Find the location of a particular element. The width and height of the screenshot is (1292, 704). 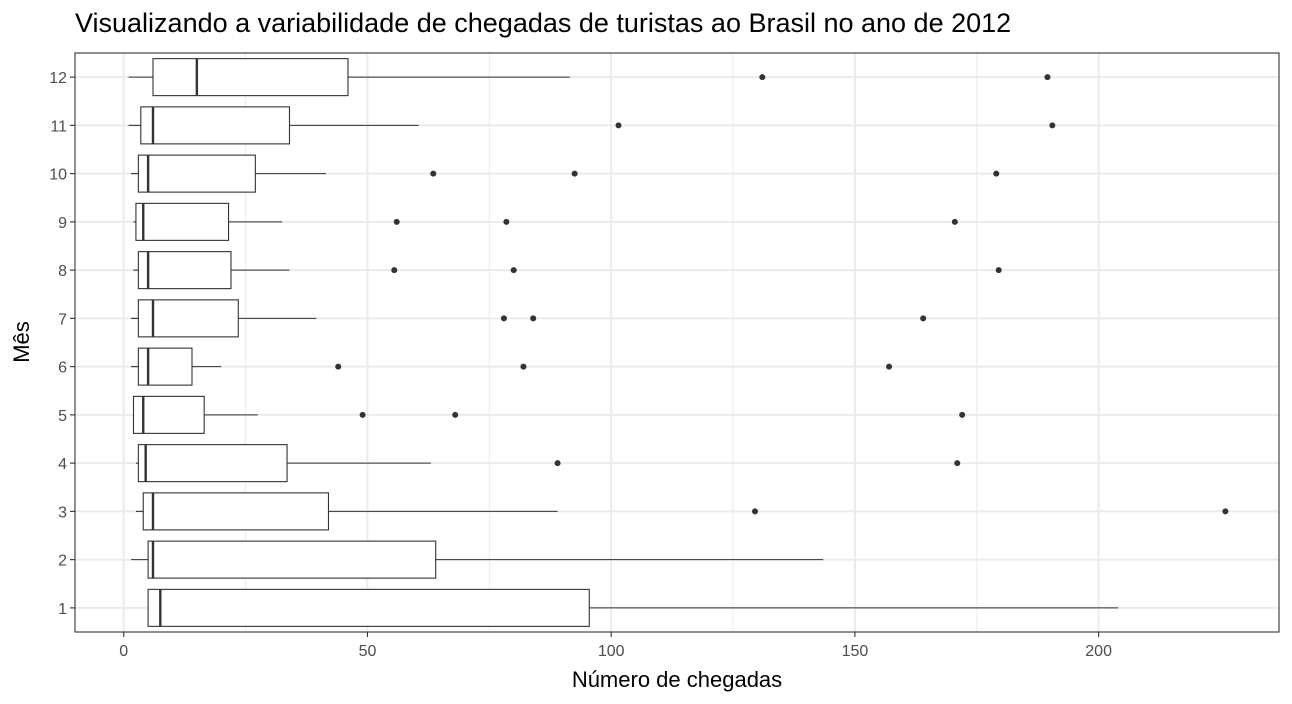

y-tick-label: 7 is located at coordinates (62, 319).